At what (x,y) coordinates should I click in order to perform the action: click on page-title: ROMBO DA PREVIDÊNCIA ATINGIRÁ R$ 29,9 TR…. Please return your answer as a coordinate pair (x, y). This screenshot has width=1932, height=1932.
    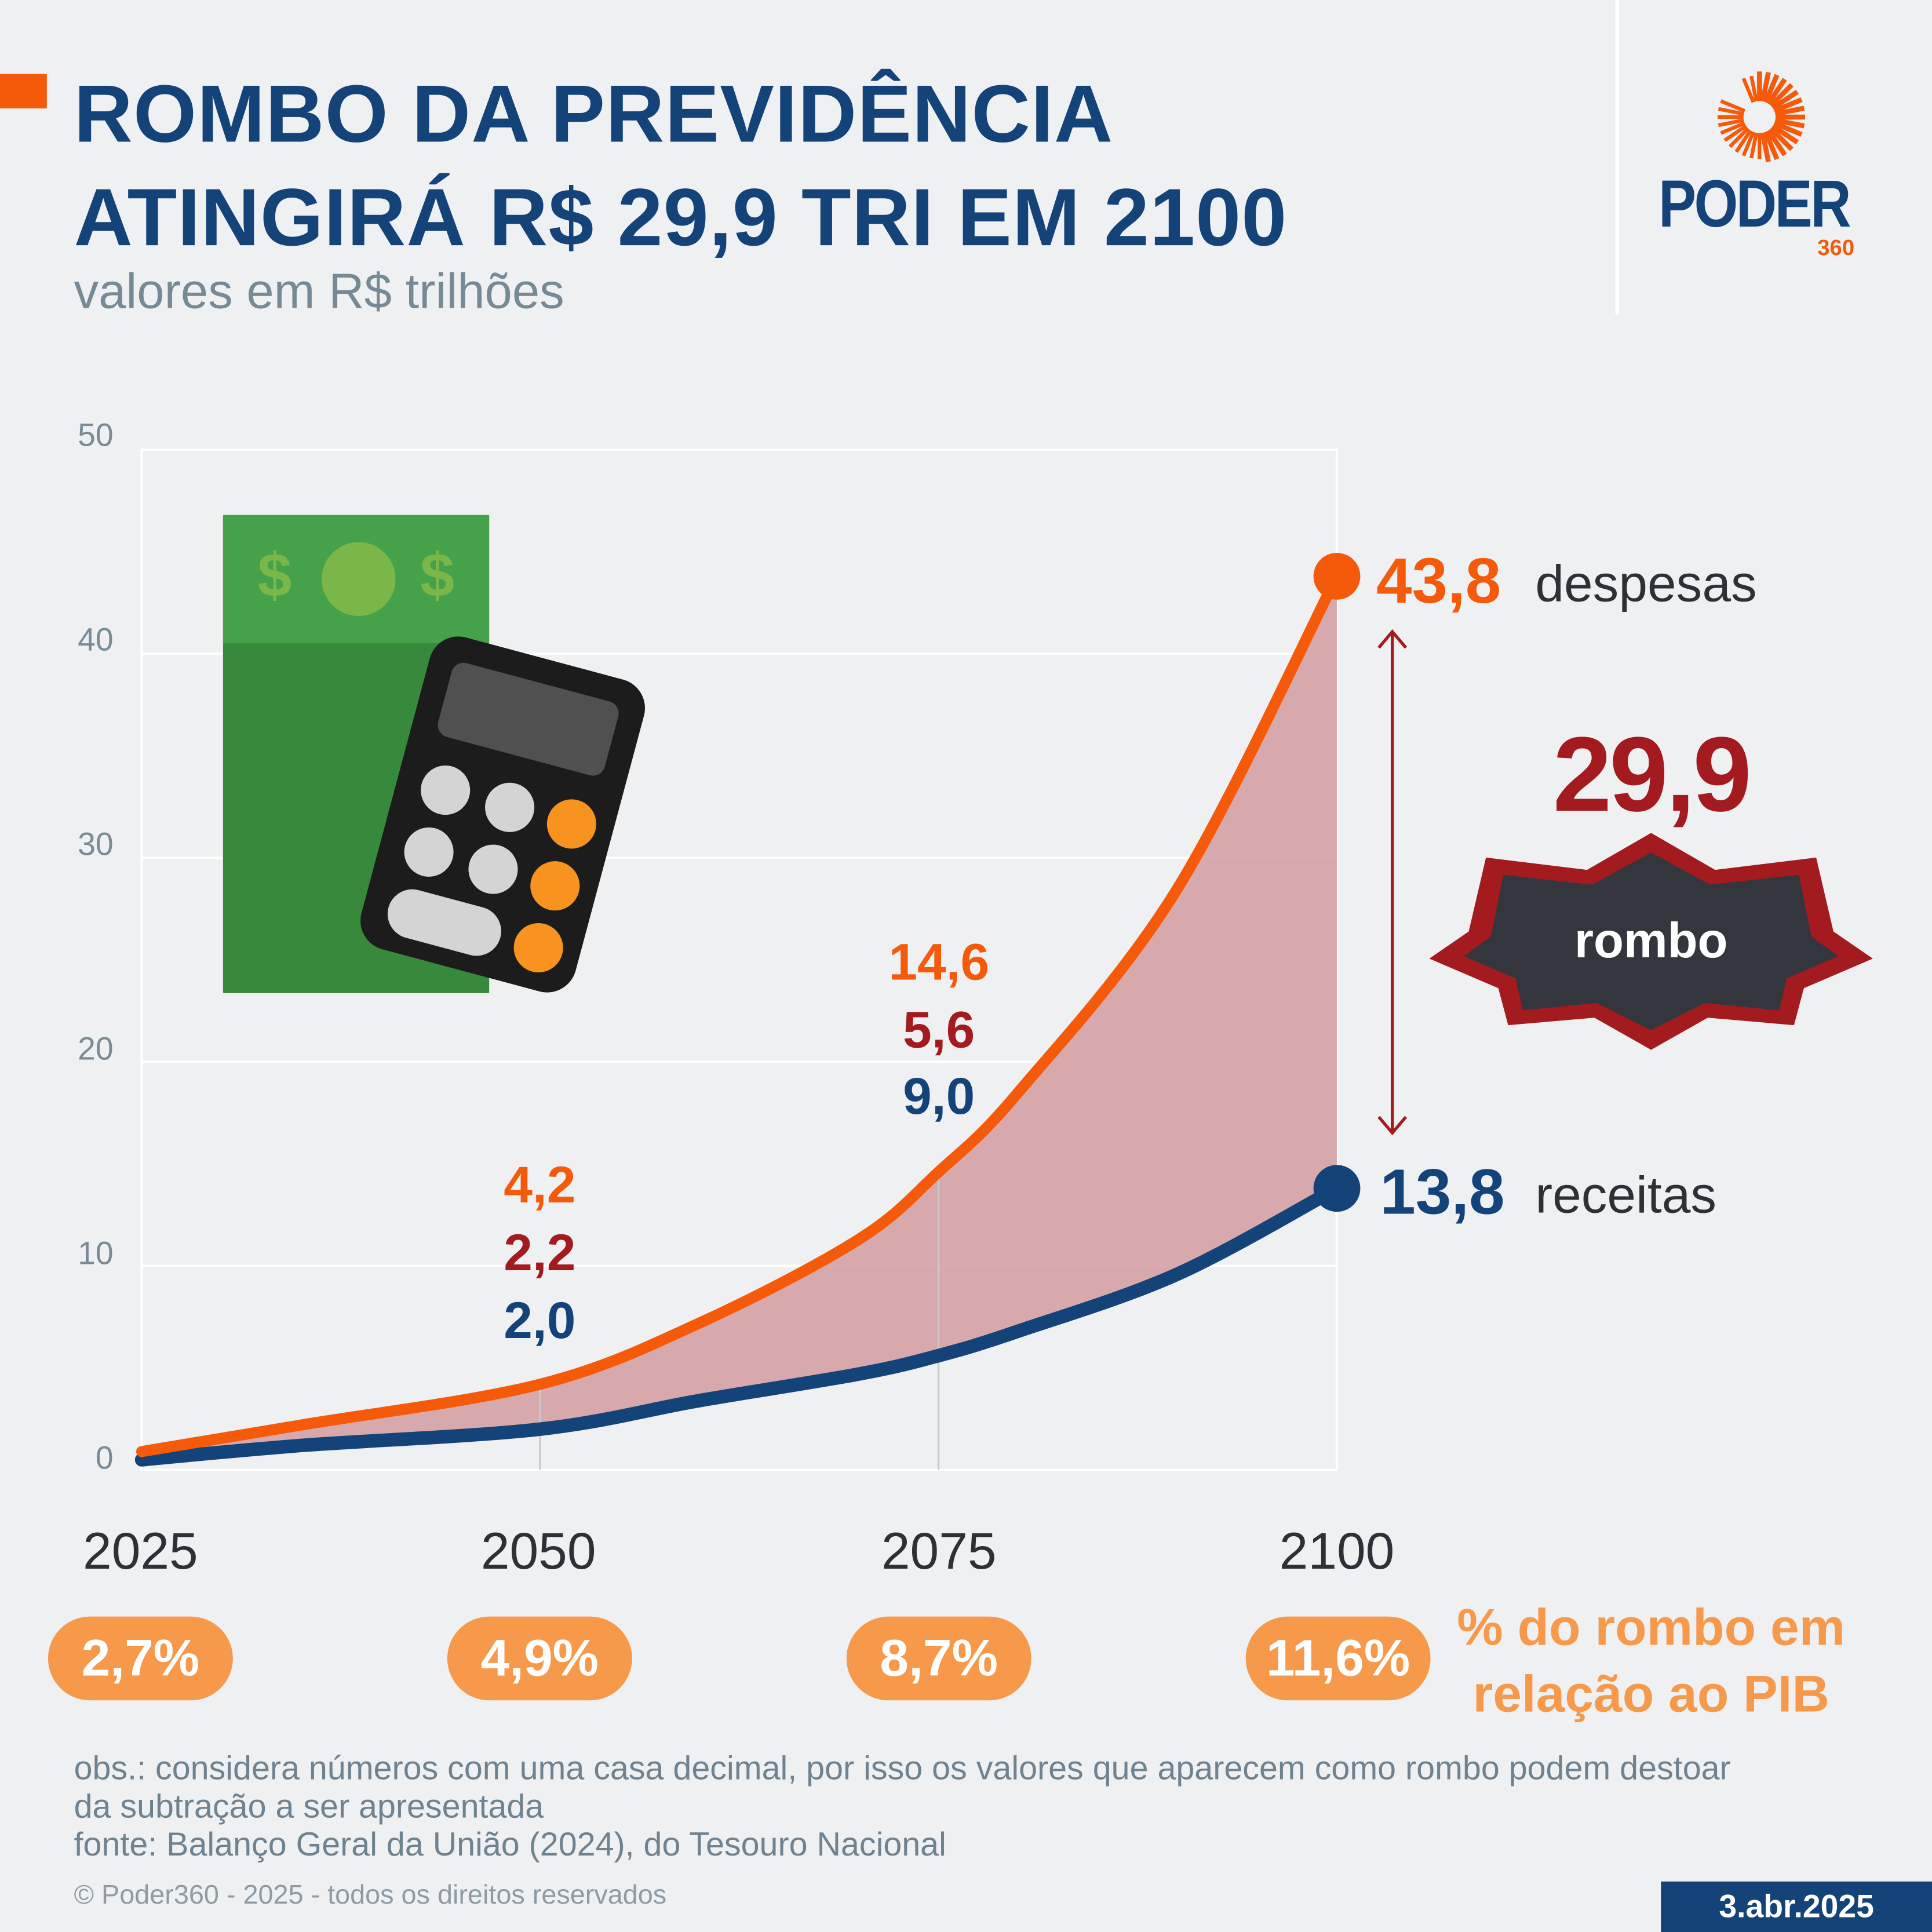
    Looking at the image, I should click on (681, 165).